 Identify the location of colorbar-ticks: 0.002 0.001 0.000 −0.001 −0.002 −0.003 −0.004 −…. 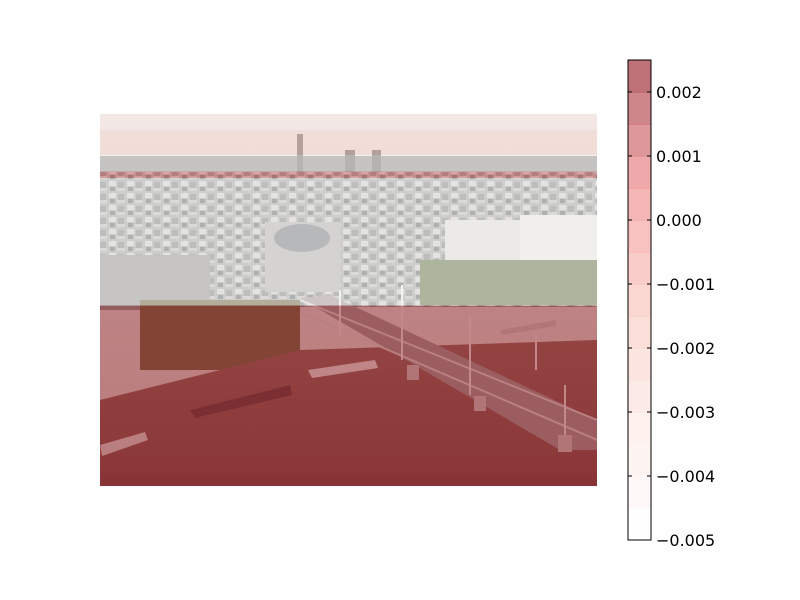
(671, 316).